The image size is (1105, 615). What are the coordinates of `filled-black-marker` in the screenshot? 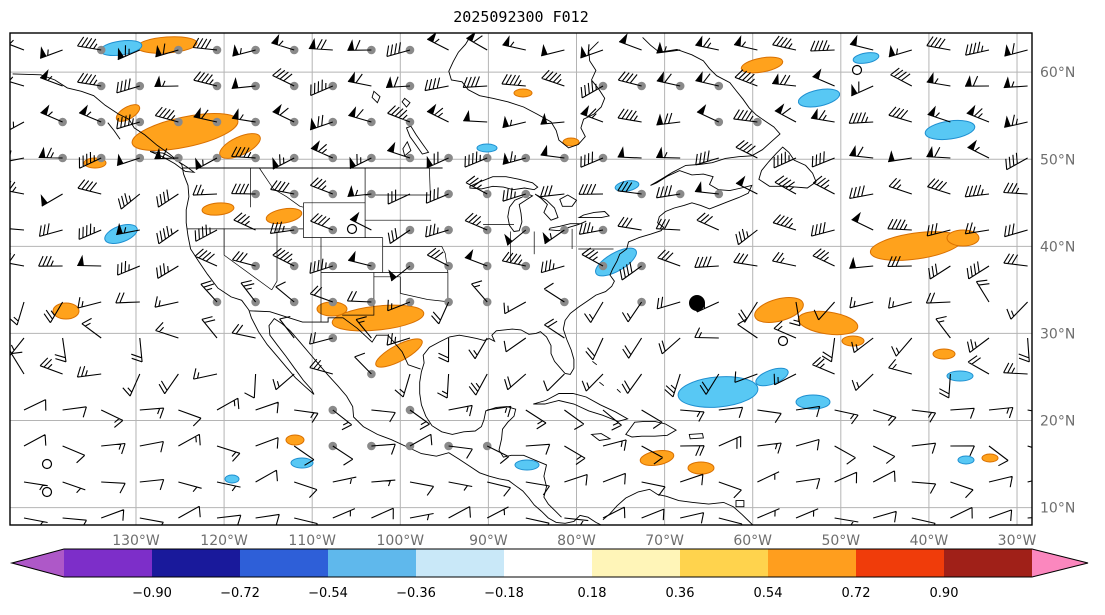 It's located at (697, 303).